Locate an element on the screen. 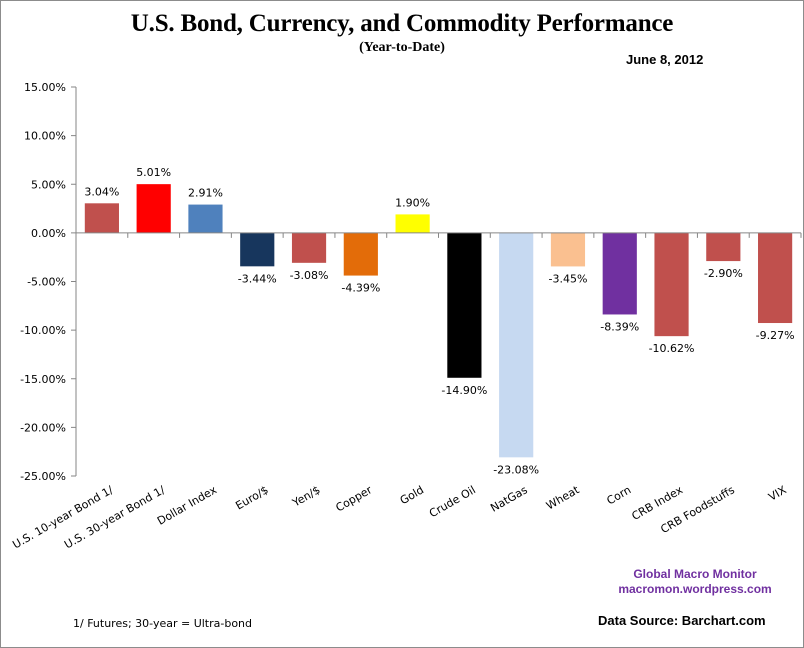  data-label: -10.62% is located at coordinates (672, 348).